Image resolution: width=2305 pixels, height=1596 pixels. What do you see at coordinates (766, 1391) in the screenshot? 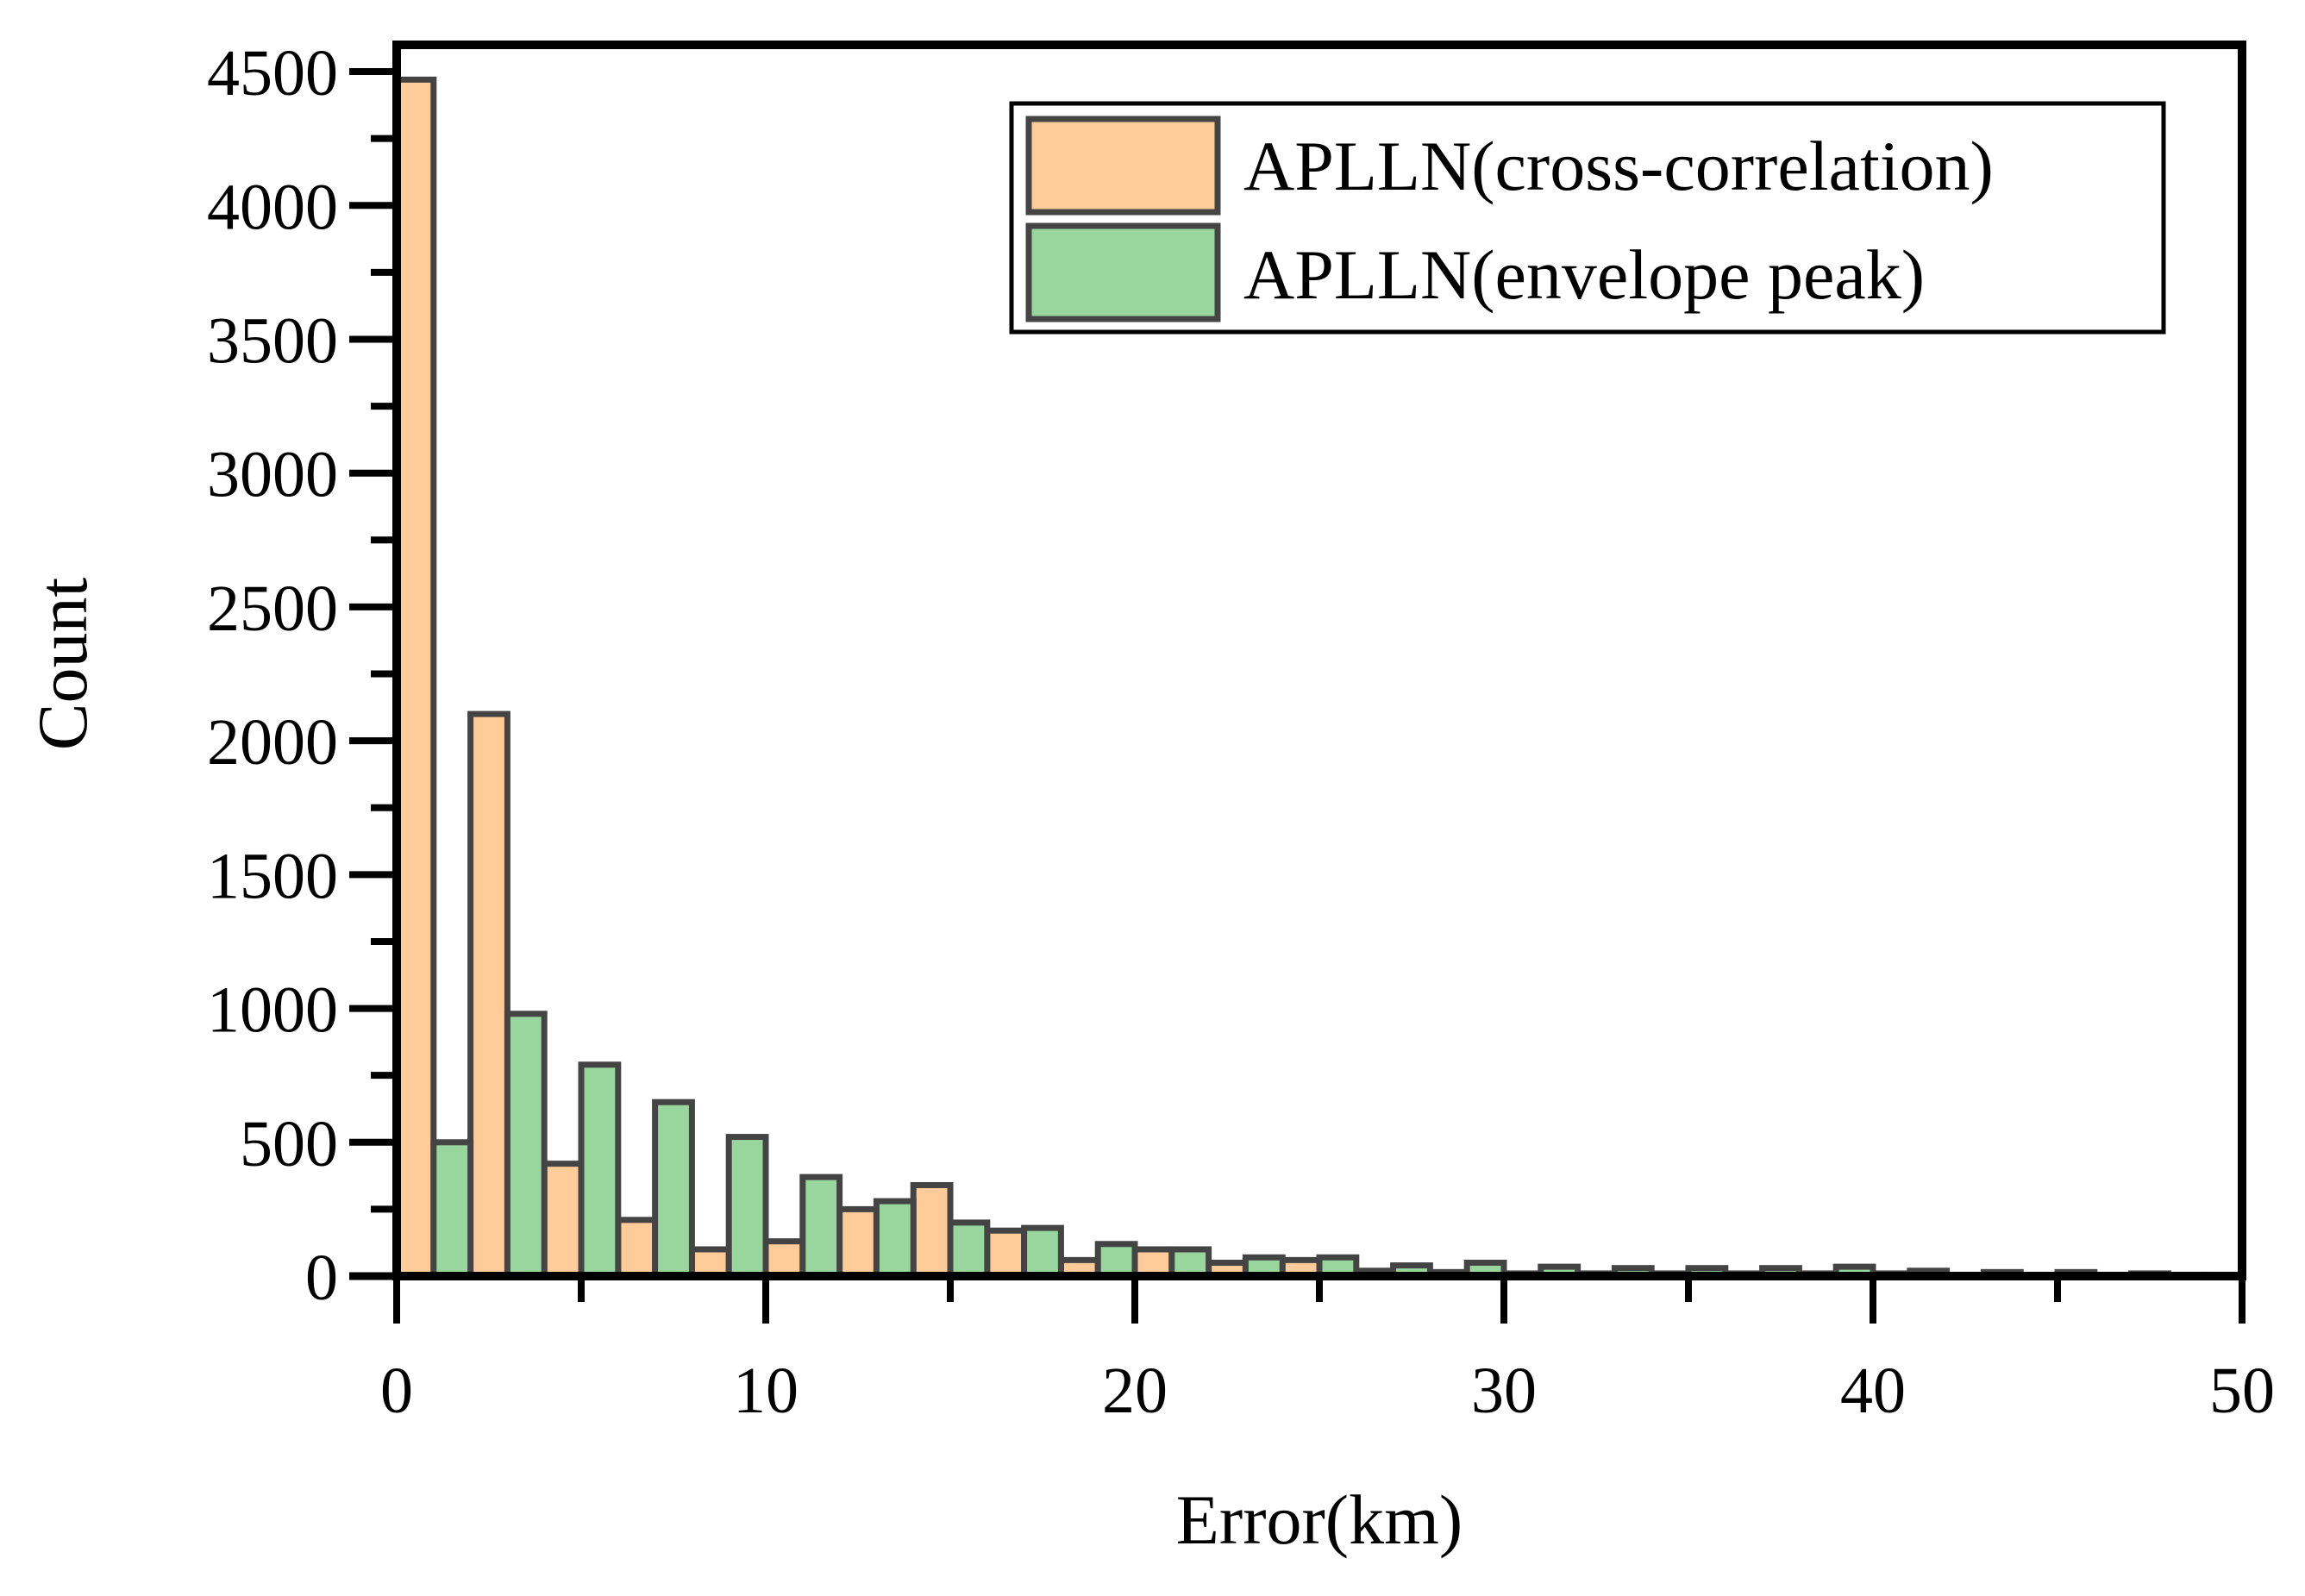
I see `x-tick-label: 10` at bounding box center [766, 1391].